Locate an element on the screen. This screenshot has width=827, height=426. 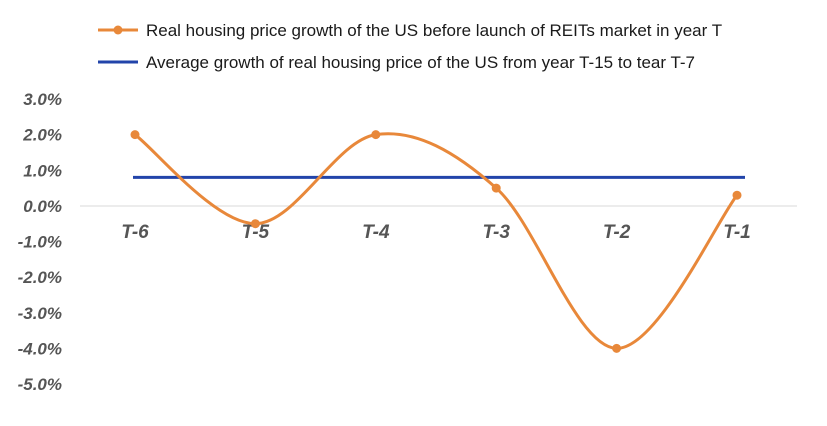
y-tick-label: -1.0% is located at coordinates (40, 242).